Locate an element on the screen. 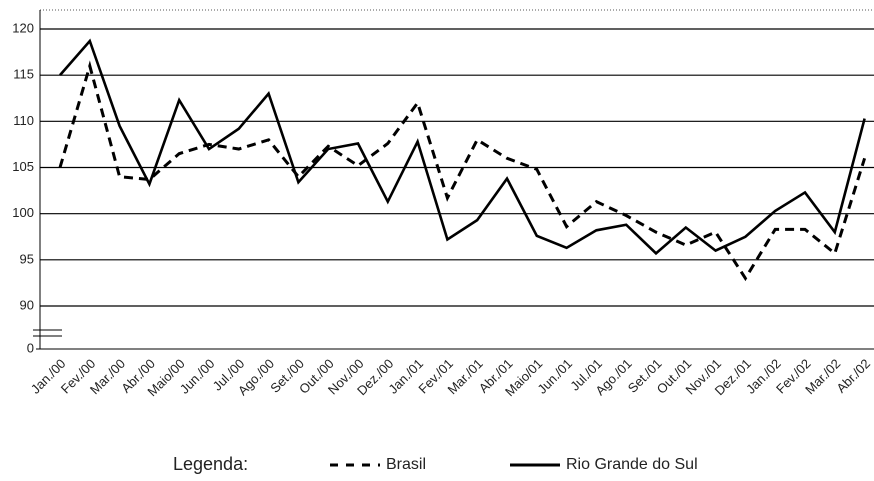 Image resolution: width=874 pixels, height=481 pixels. y-tick-label: 120 is located at coordinates (23, 27).